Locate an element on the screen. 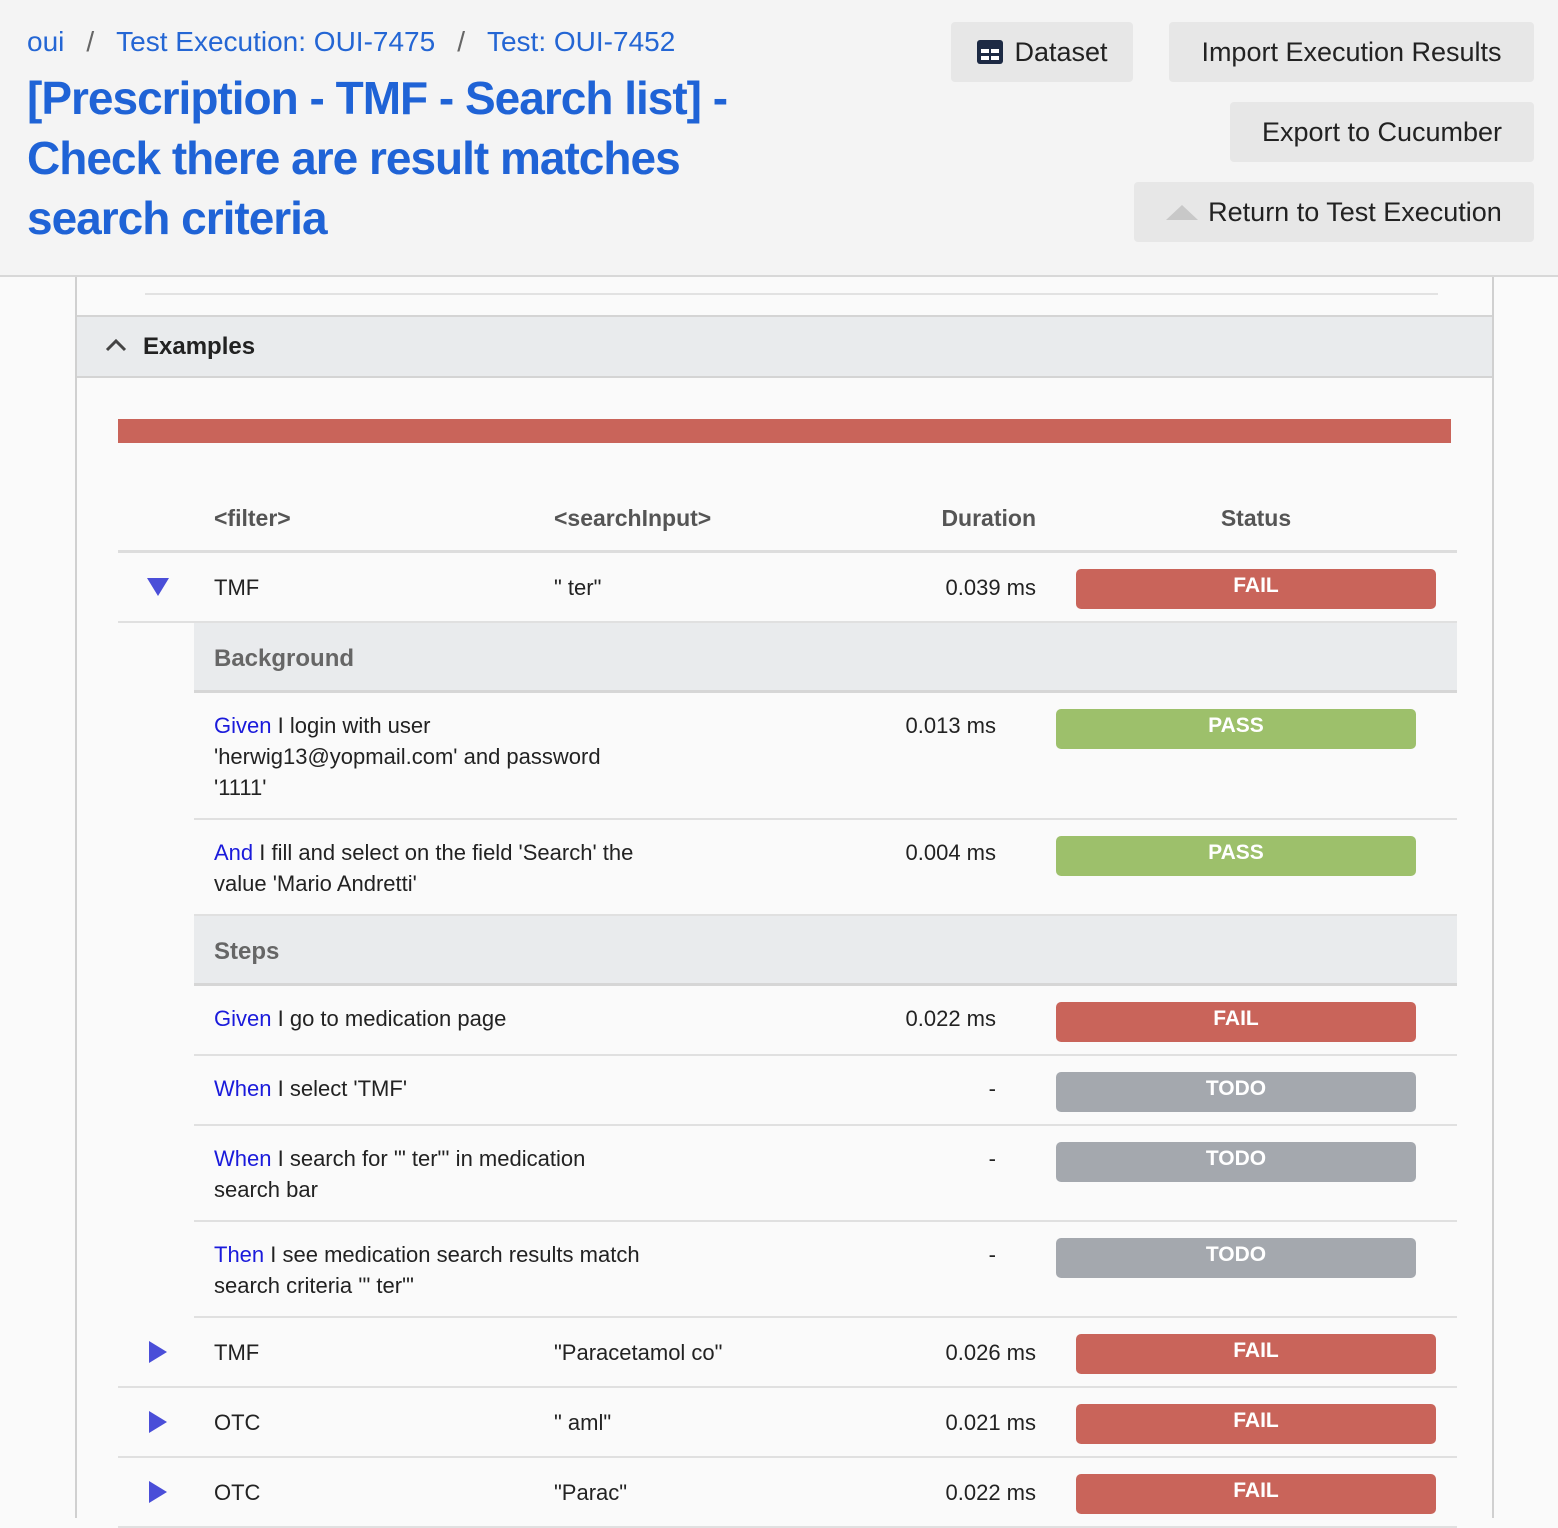 Image resolution: width=1558 pixels, height=1528 pixels. step-keyword: And is located at coordinates (234, 852).